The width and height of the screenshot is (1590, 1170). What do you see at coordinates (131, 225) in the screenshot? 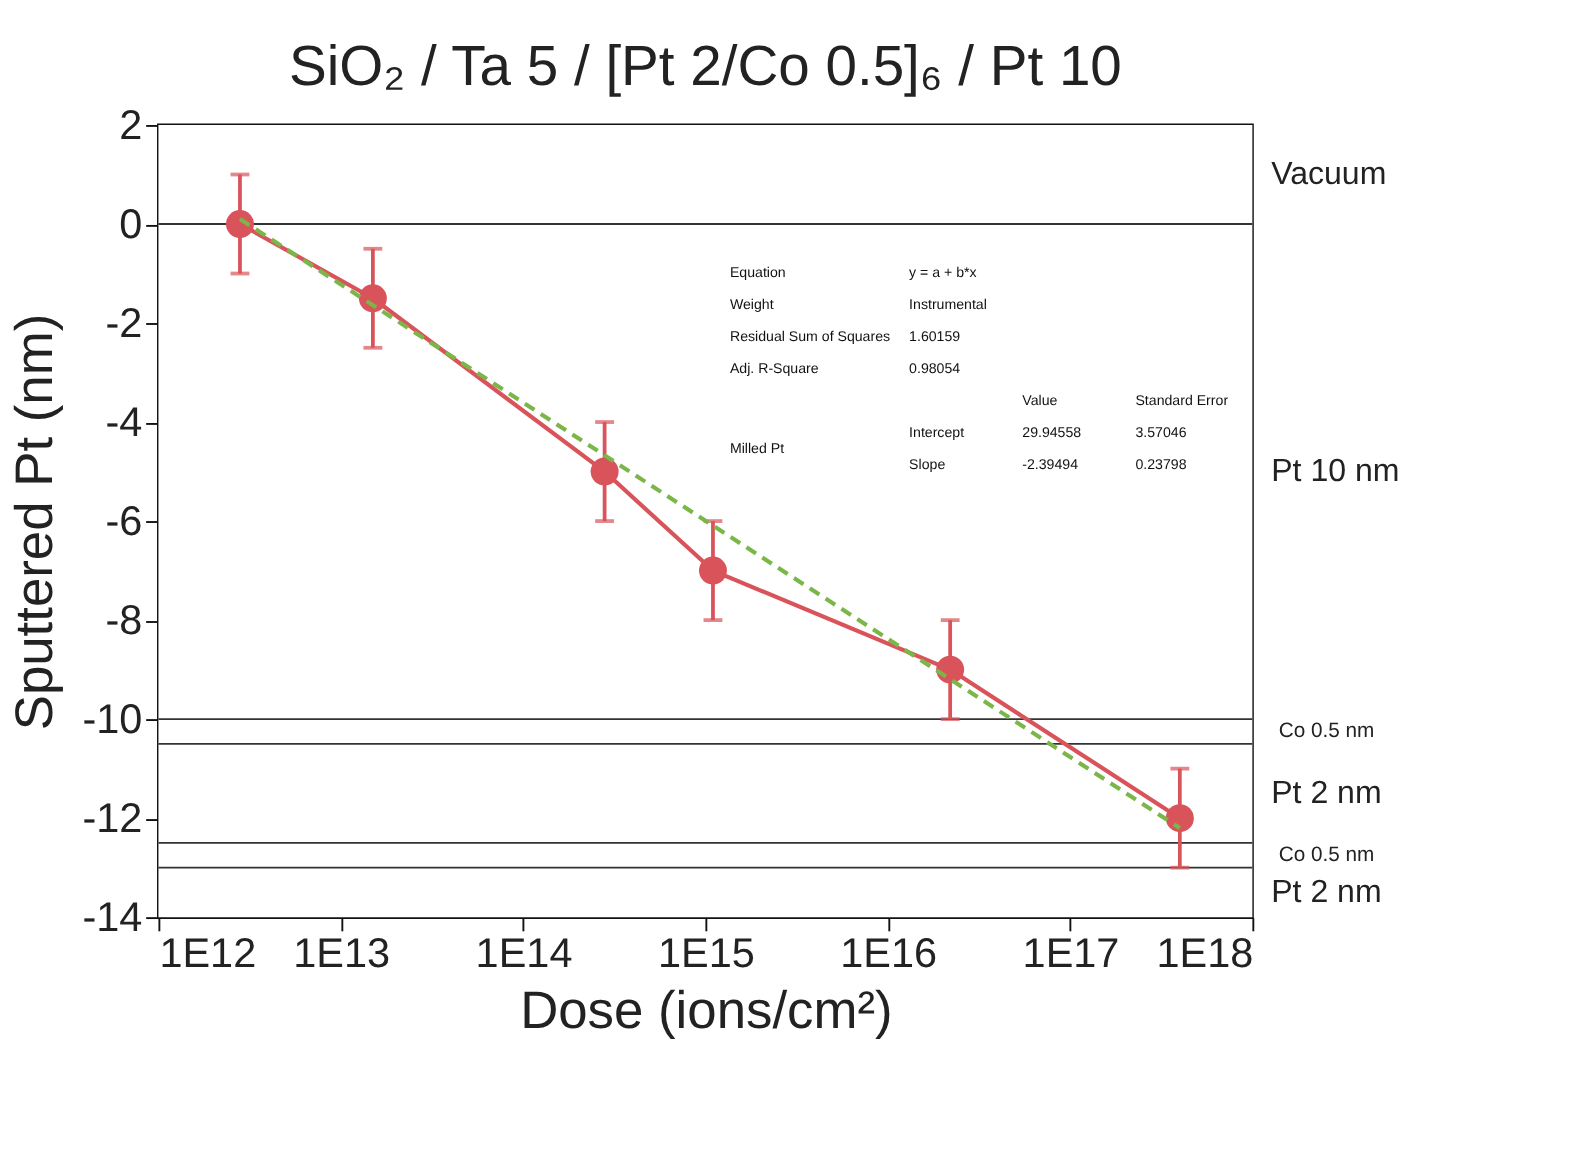
I see `y-tick-label: 0` at bounding box center [131, 225].